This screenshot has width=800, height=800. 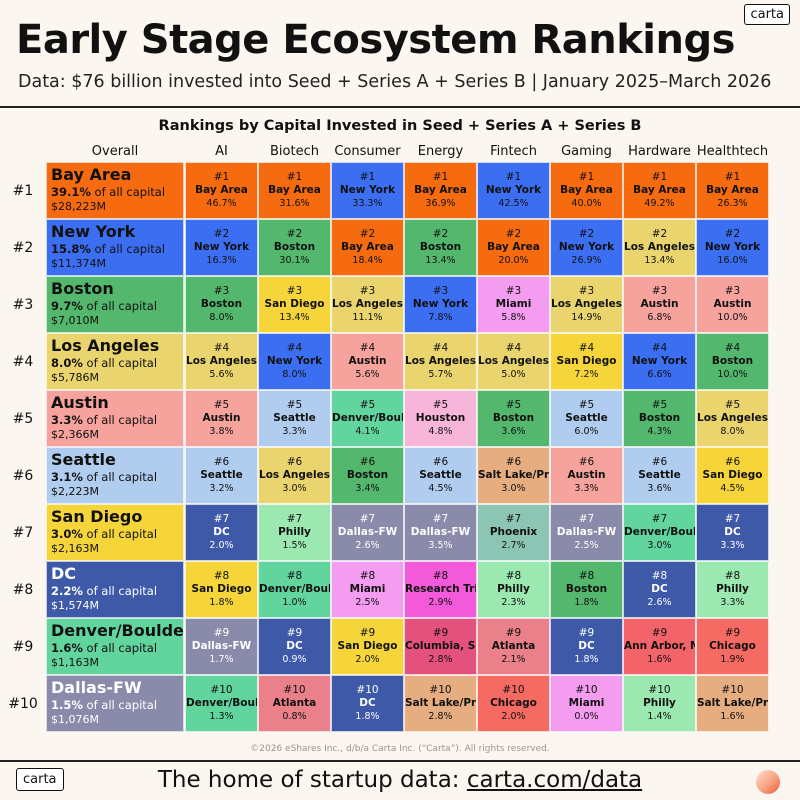 What do you see at coordinates (294, 545) in the screenshot?
I see `sector-percent: 1.5%` at bounding box center [294, 545].